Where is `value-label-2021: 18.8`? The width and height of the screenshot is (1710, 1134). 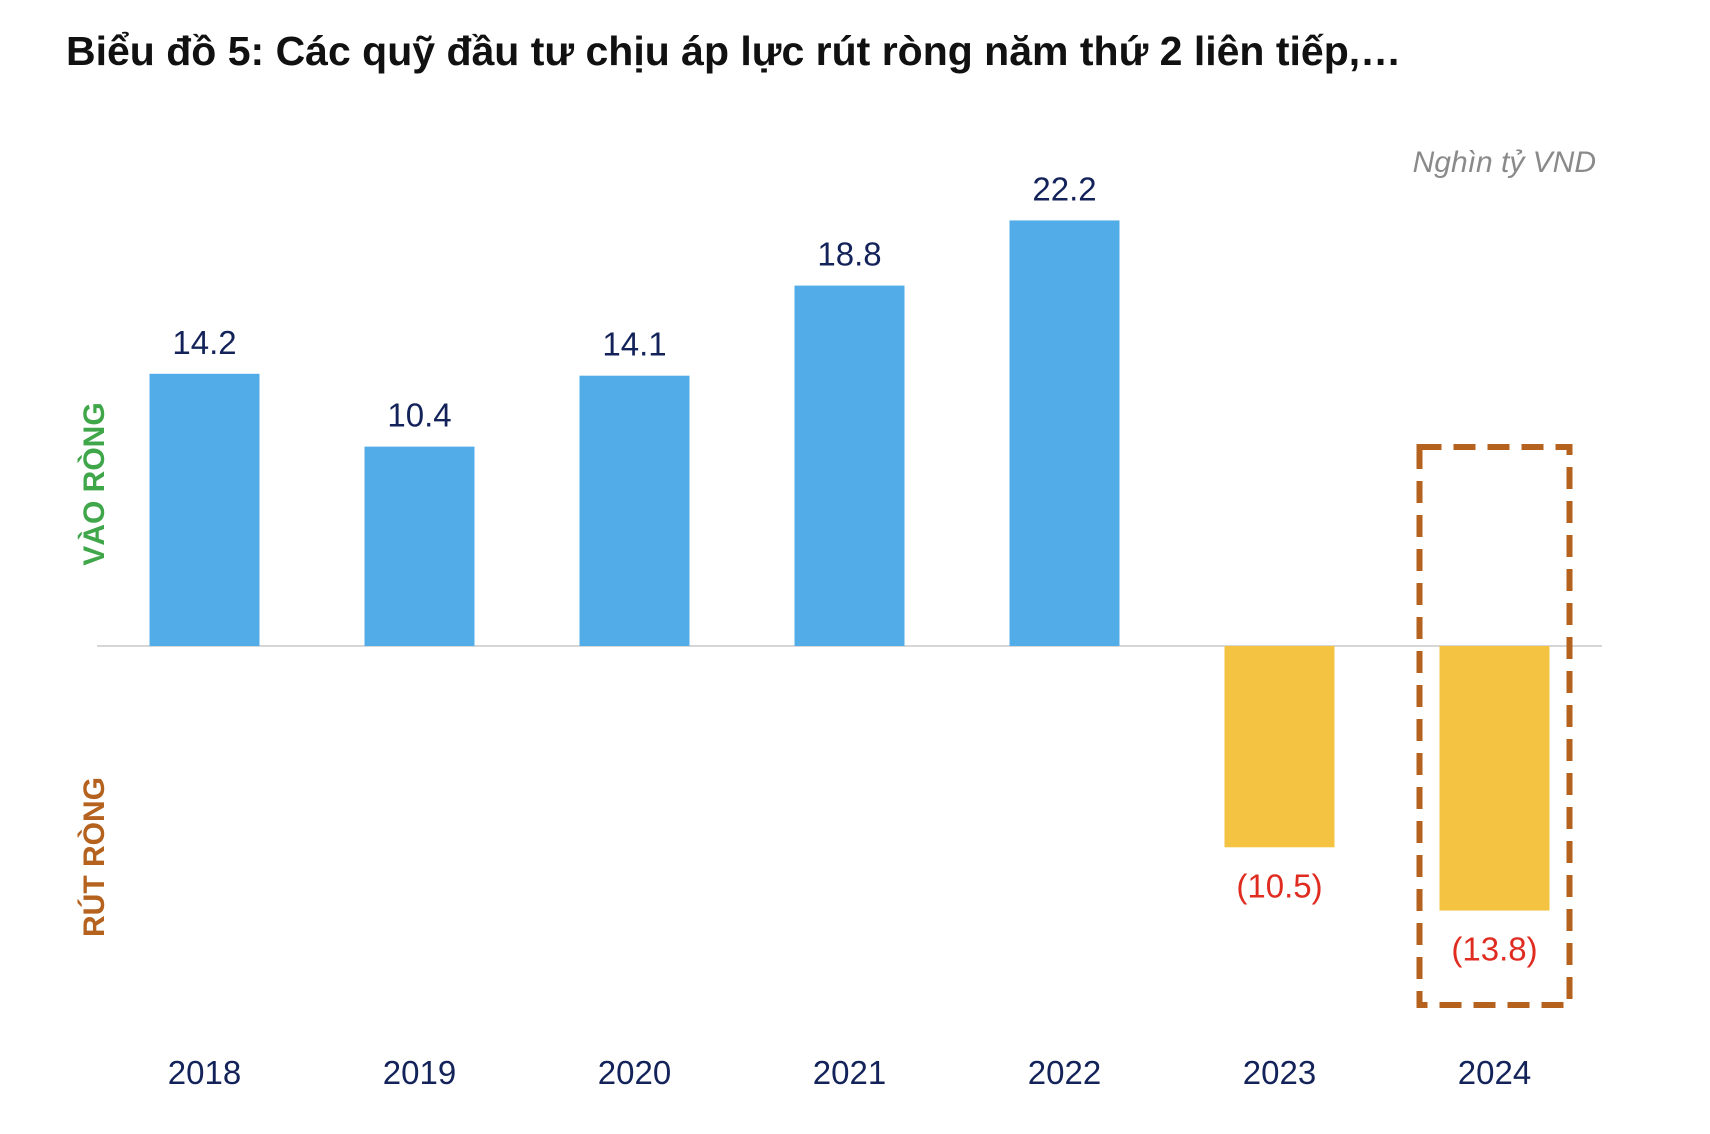 value-label-2021: 18.8 is located at coordinates (849, 254).